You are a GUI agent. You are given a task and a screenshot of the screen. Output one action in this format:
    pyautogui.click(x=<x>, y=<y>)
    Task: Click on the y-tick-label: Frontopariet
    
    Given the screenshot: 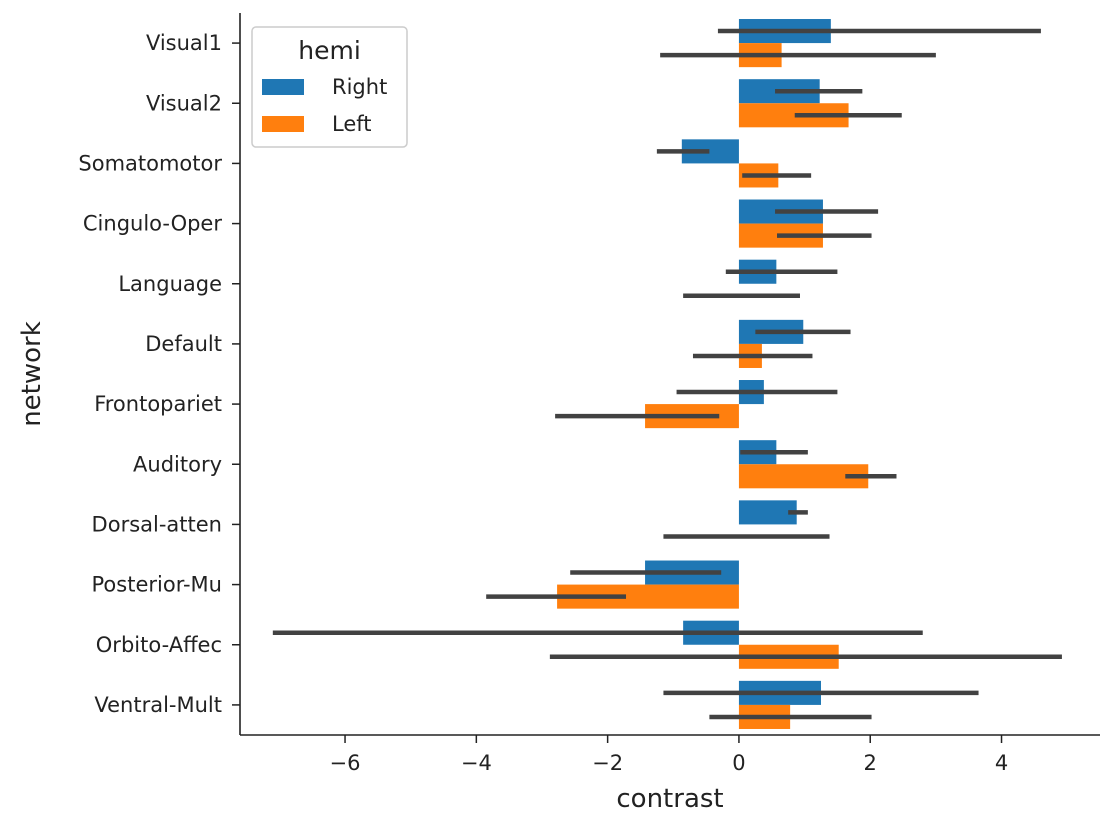 What is the action you would take?
    pyautogui.click(x=158, y=404)
    